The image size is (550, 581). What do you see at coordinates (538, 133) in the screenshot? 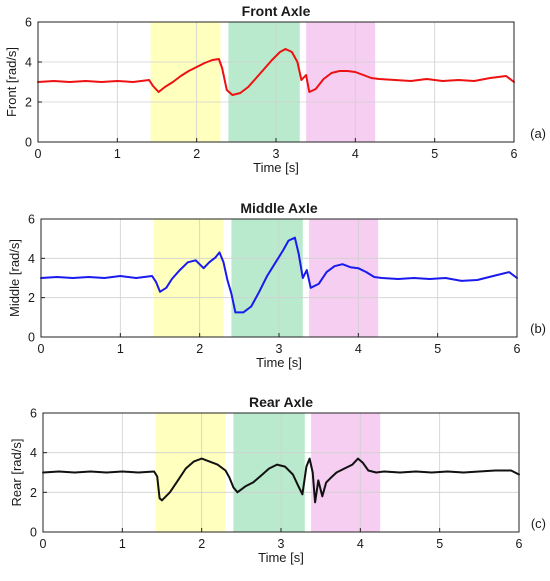
I see `panel-tag: (a)` at bounding box center [538, 133].